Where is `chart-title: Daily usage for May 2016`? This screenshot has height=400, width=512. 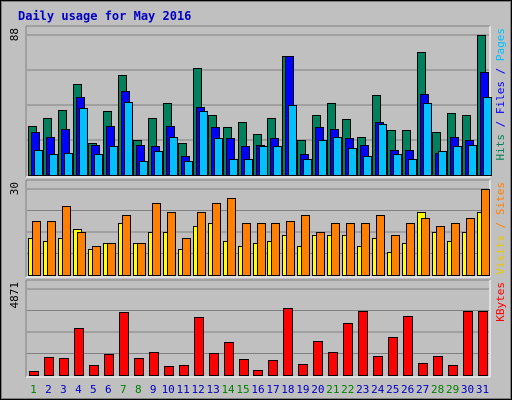
chart-title: Daily usage for May 2016 is located at coordinates (104, 16).